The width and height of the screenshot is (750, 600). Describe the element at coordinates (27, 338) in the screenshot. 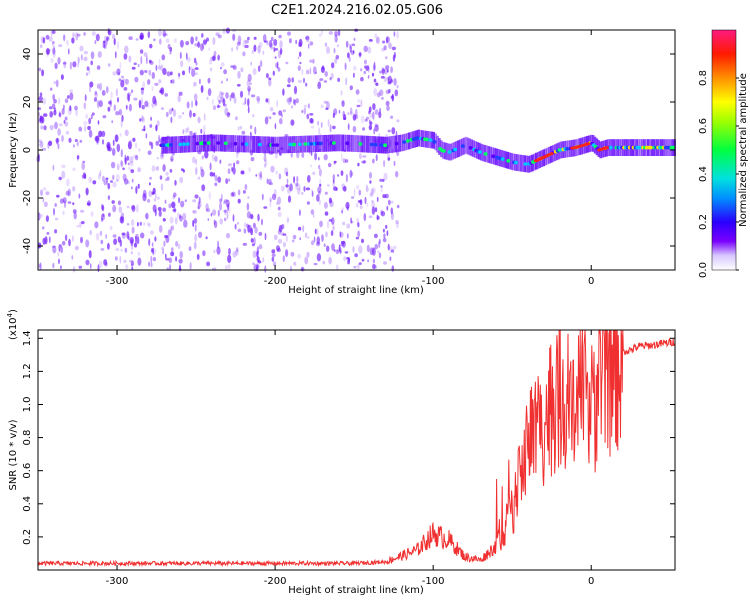

I see `y-tick-label: 1.4` at that location.